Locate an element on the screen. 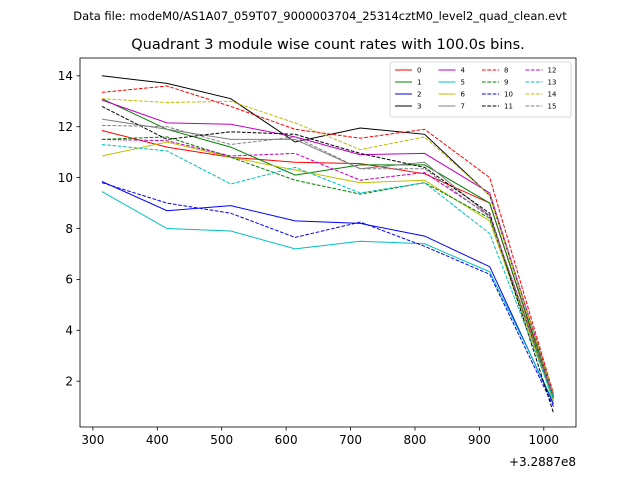 The height and width of the screenshot is (480, 640). legend-label-3: 3 is located at coordinates (419, 107).